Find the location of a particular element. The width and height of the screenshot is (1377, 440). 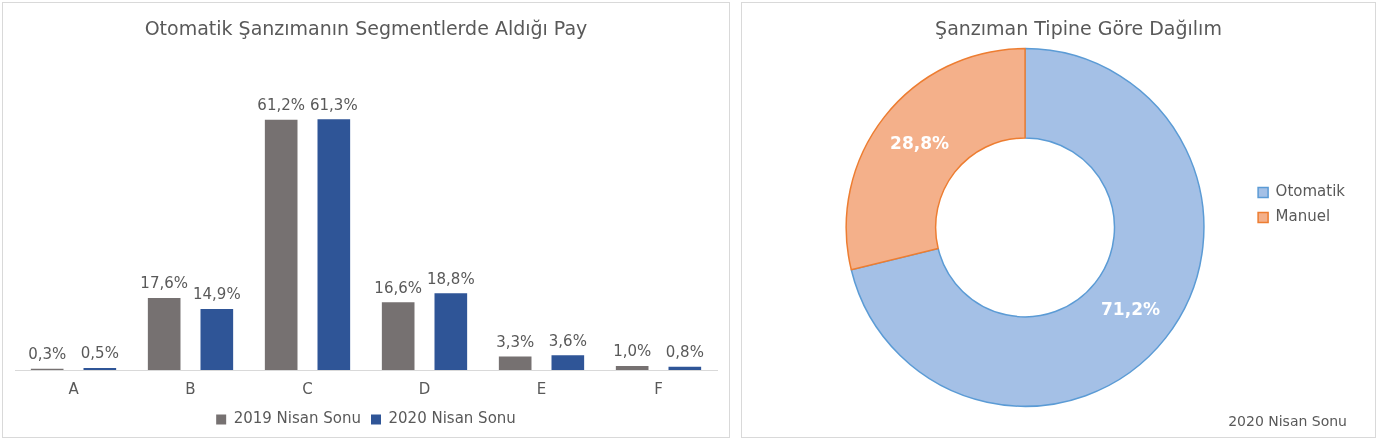

legend-label: 2020 Nisan Sonu is located at coordinates (452, 418).